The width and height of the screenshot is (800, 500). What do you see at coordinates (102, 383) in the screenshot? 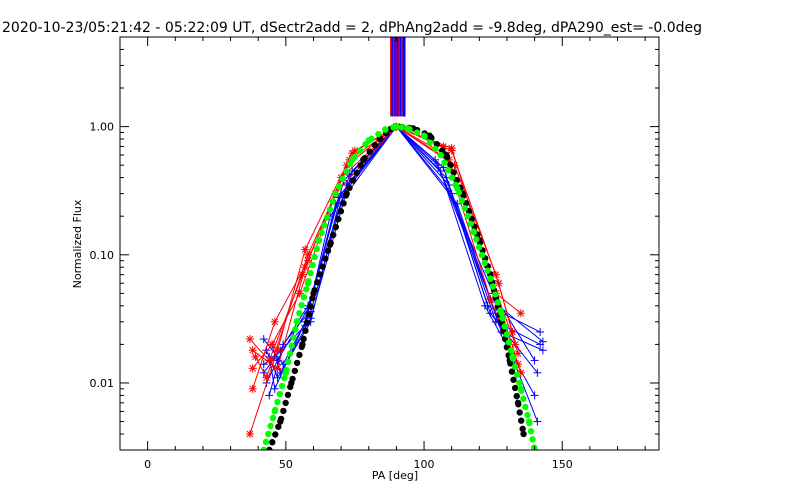
I see `y-tick-label: 0.01` at bounding box center [102, 383].